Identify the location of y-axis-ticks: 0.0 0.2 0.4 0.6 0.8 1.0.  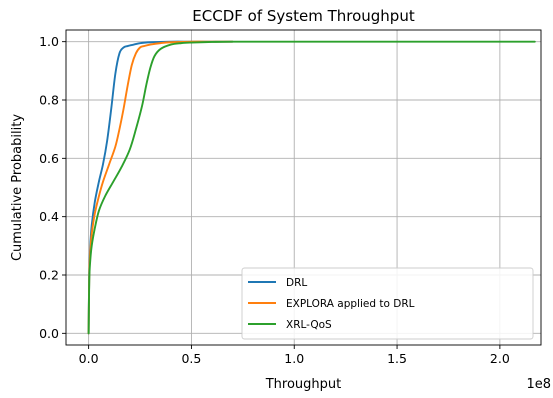
(52, 187).